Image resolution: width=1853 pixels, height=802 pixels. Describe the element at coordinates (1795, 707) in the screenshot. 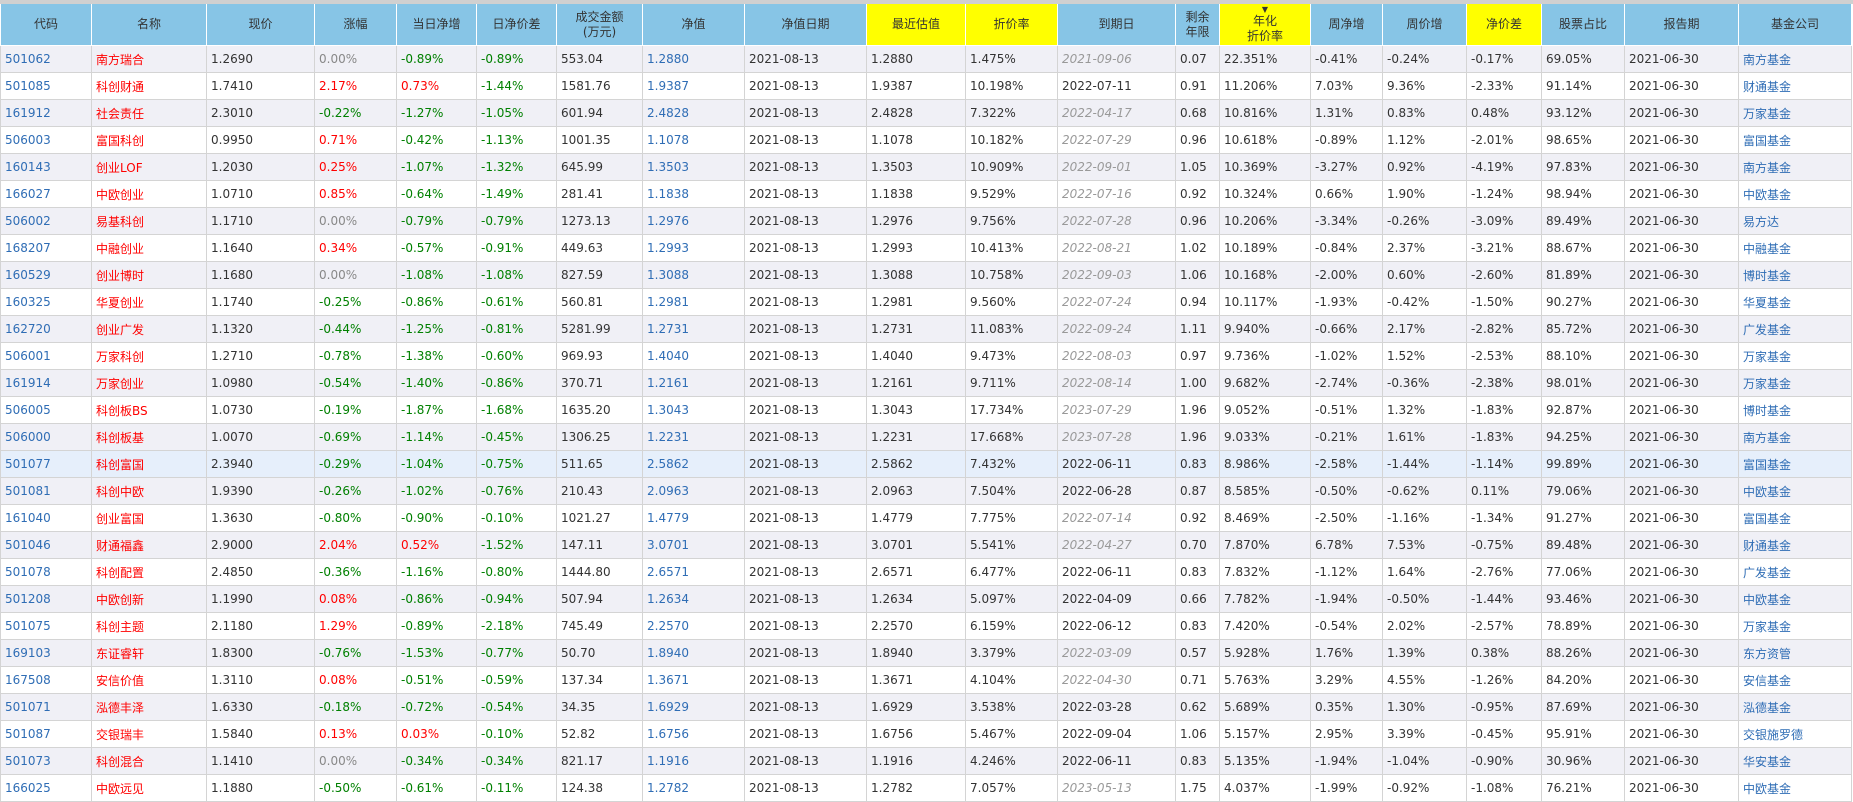

I see `cell-fund-company: 泓德基金` at that location.